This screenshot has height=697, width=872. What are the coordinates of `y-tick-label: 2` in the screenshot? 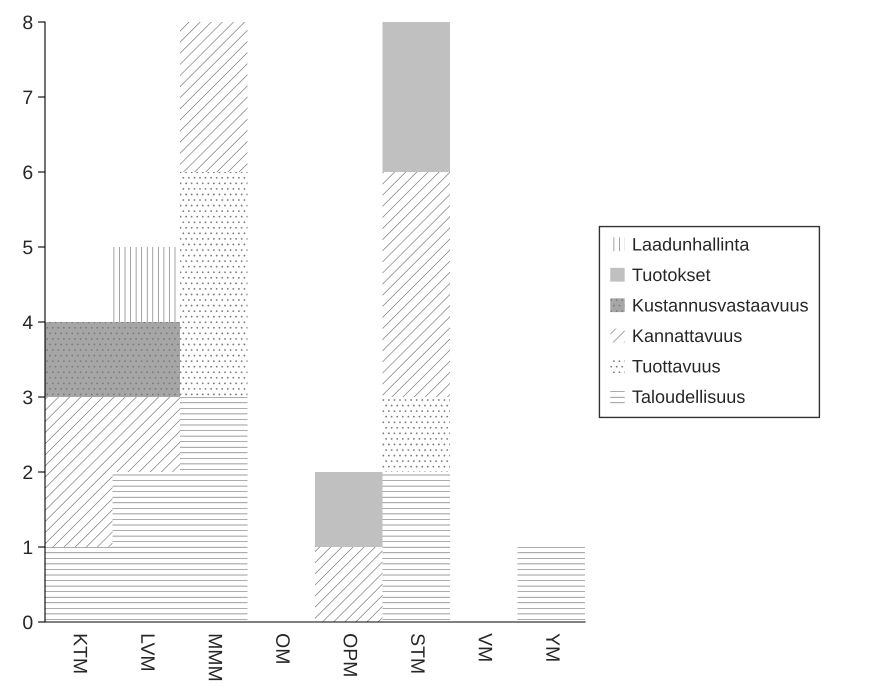 It's located at (27, 472).